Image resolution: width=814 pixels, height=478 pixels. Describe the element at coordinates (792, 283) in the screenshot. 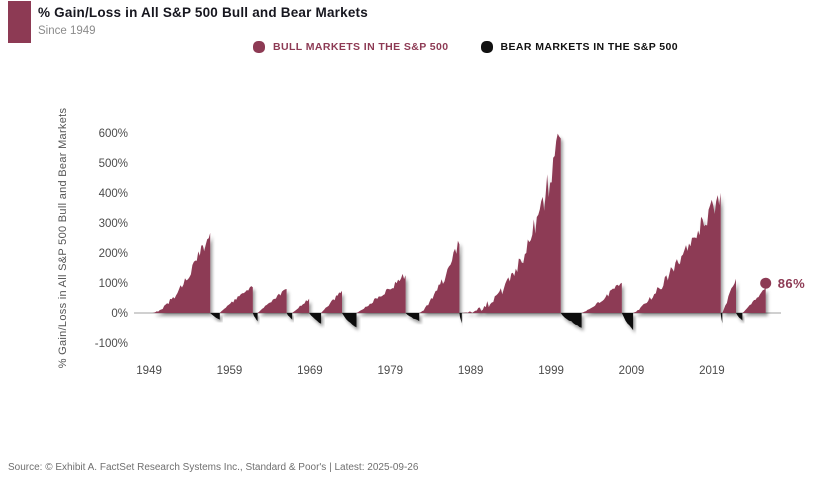

I see `latest-gain-label: 86%` at that location.